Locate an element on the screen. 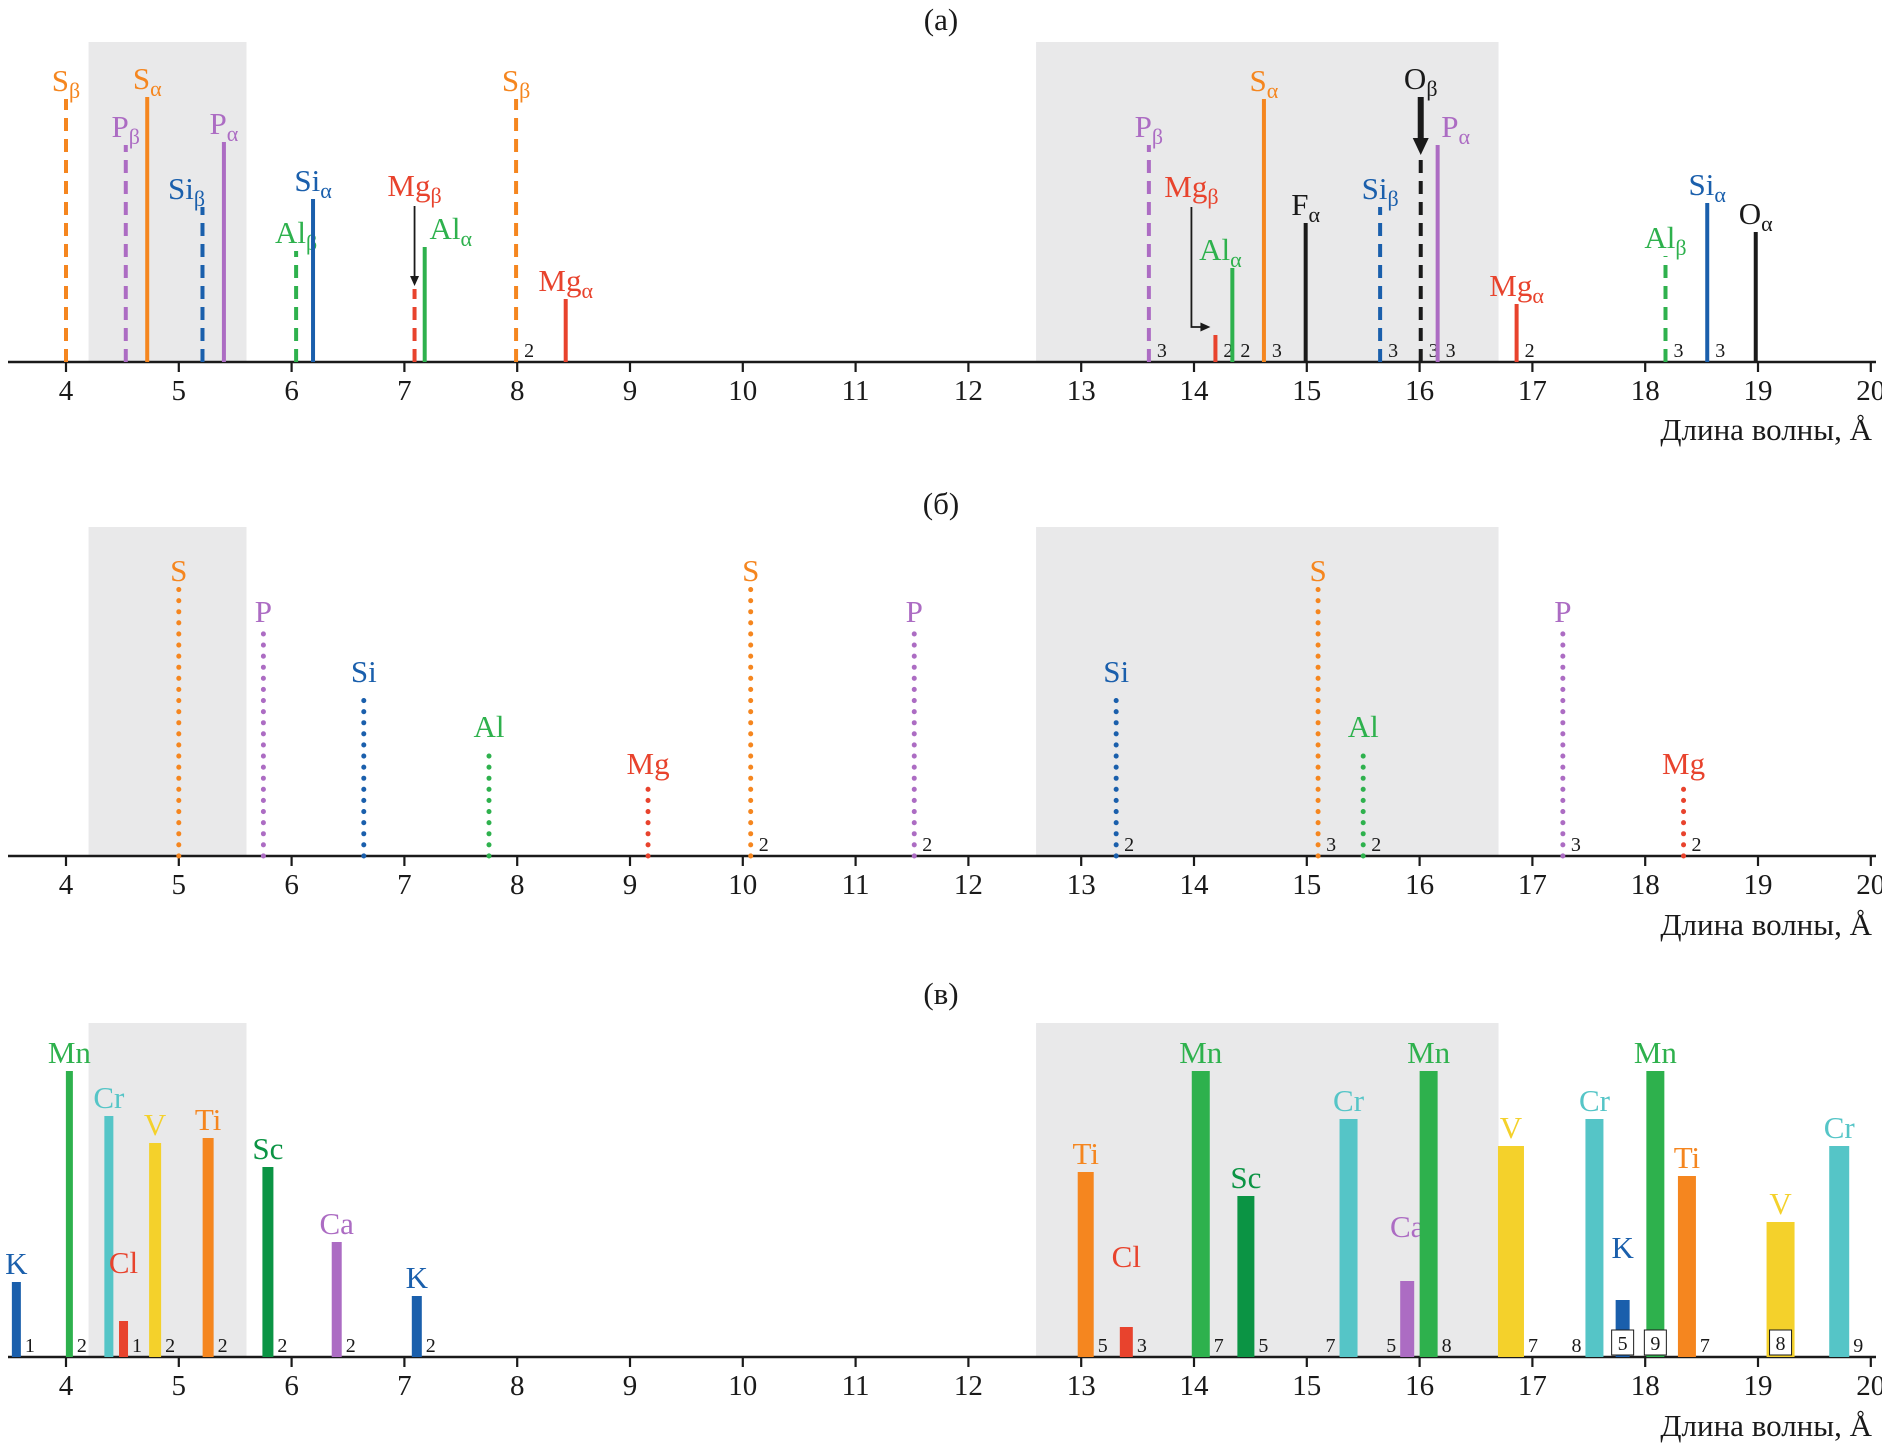  element-label-O: Oβ is located at coordinates (1421, 81).